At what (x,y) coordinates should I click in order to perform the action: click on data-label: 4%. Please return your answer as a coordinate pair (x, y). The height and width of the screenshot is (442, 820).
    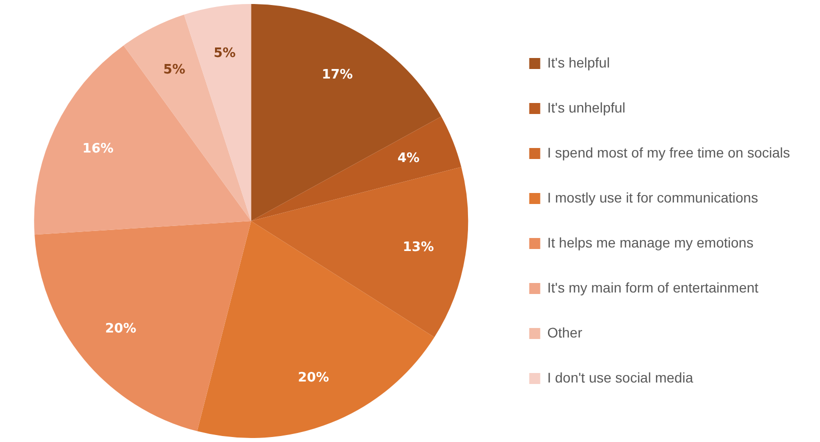
    Looking at the image, I should click on (408, 158).